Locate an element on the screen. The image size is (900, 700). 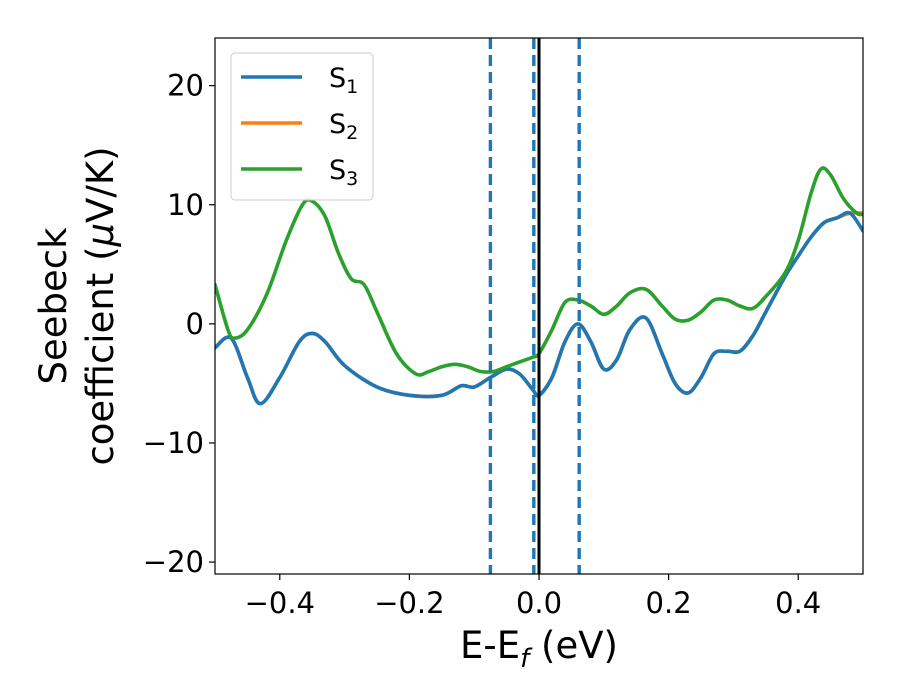
x-axis-ticks: −0.4 −0.2 0.0 0.2 0.4 is located at coordinates (533, 597).